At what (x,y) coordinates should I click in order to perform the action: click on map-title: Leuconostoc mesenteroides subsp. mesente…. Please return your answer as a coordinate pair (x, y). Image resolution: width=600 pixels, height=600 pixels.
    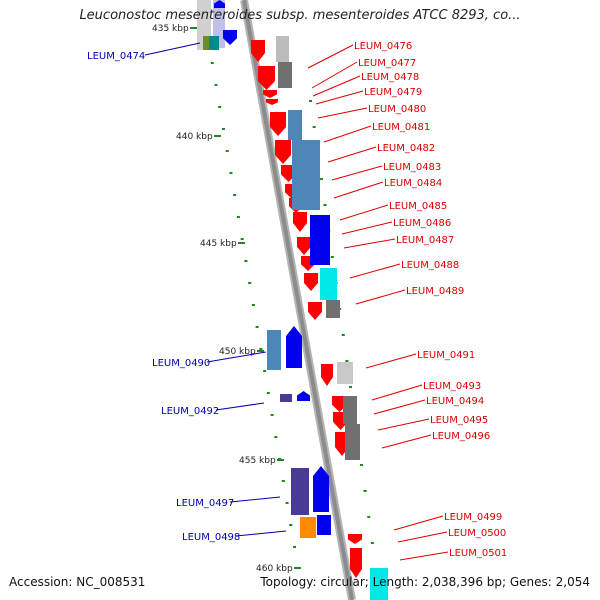
    Looking at the image, I should click on (300, 15).